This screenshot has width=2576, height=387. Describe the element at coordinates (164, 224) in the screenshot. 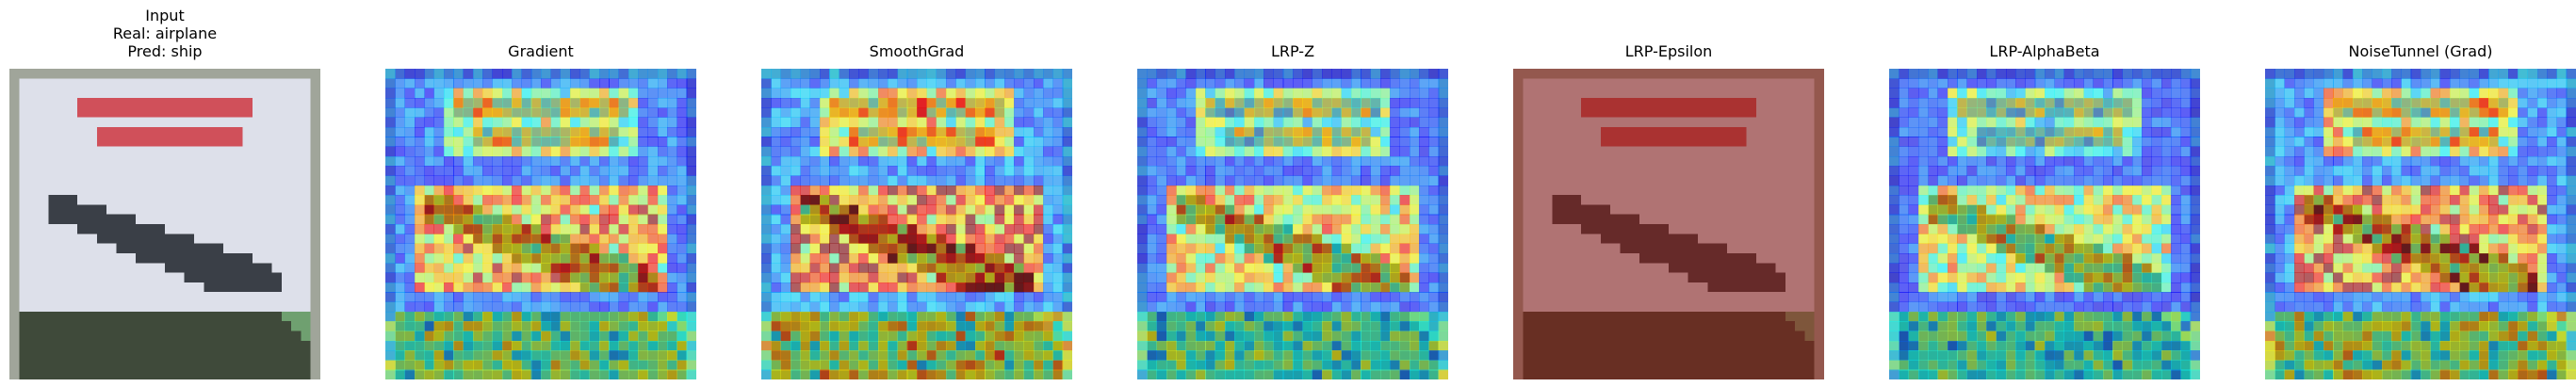

I see `input-image` at that location.